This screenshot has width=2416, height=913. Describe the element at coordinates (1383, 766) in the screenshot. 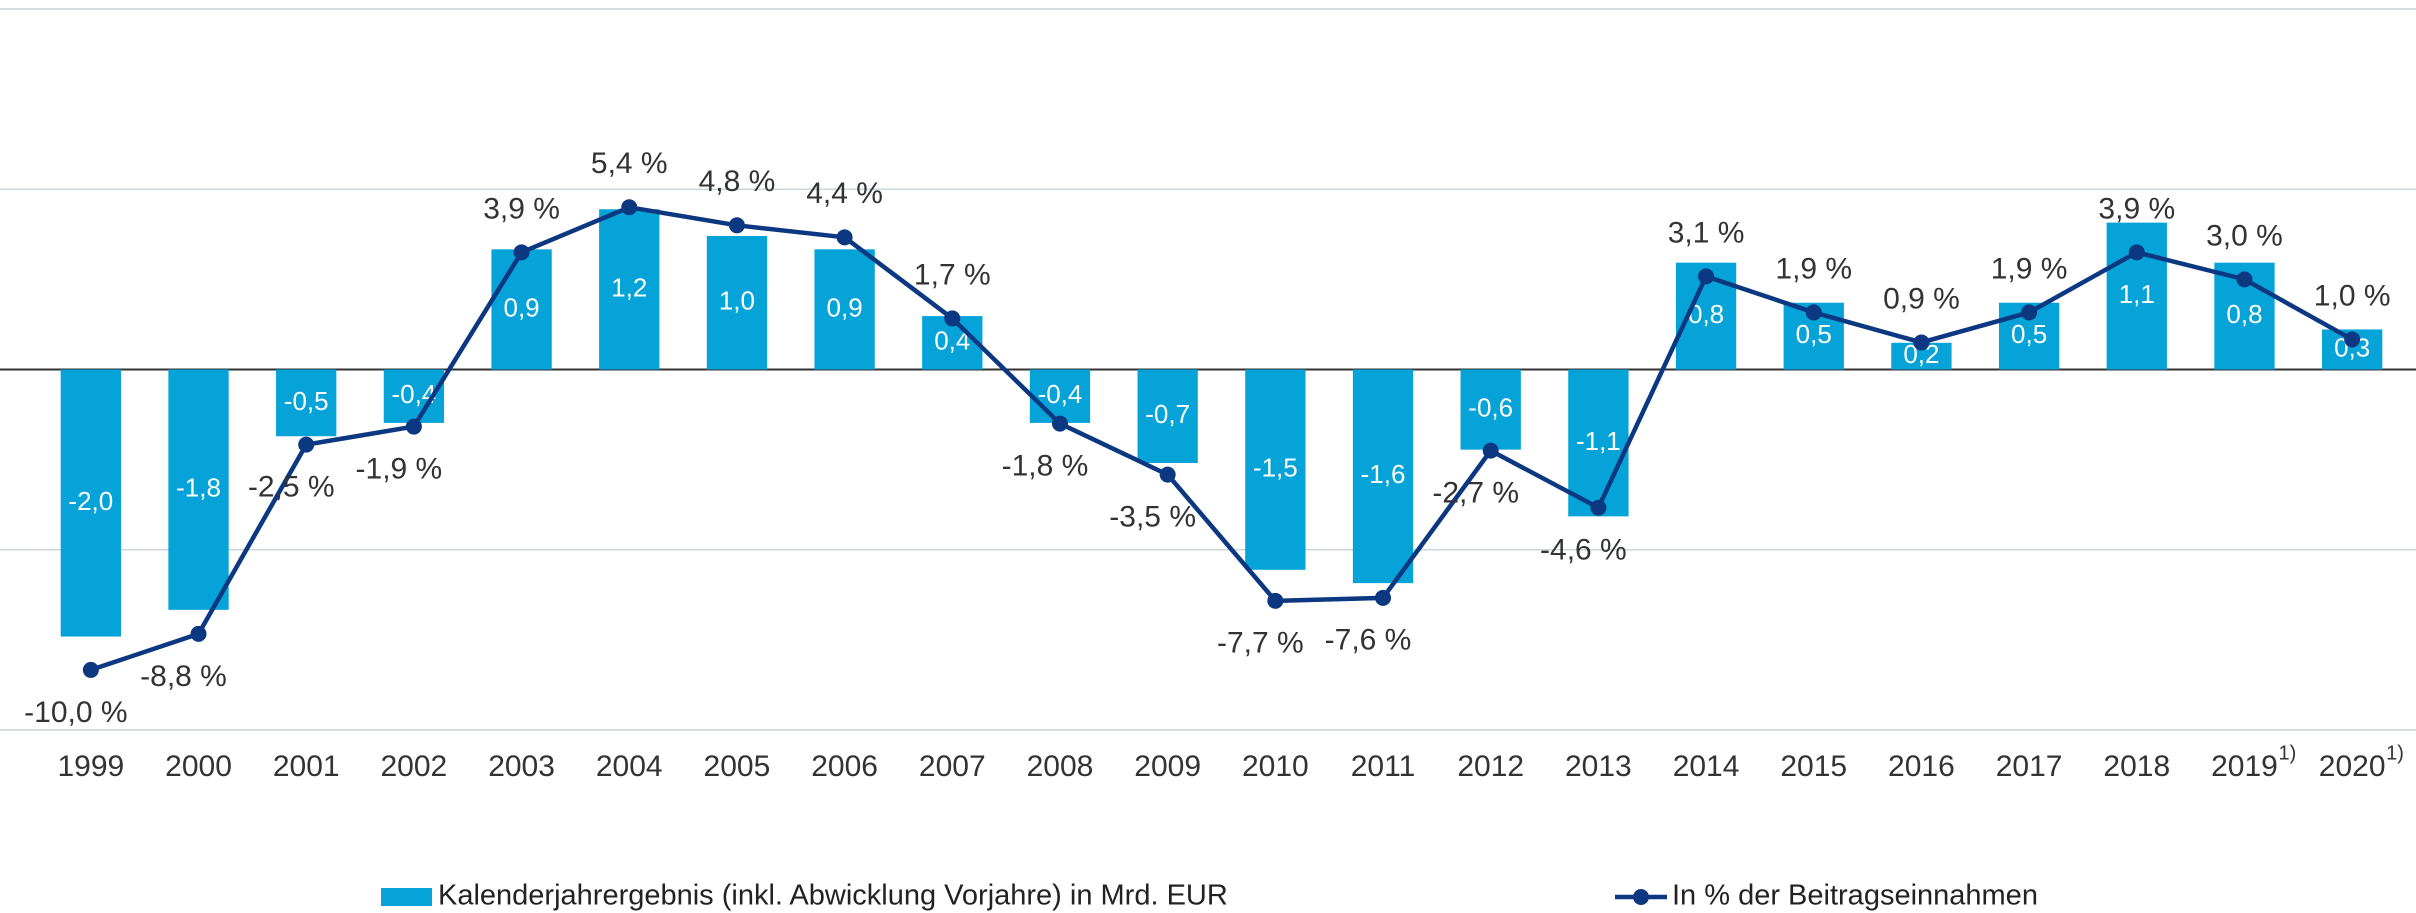

I see `x-tick-label: 2011` at that location.